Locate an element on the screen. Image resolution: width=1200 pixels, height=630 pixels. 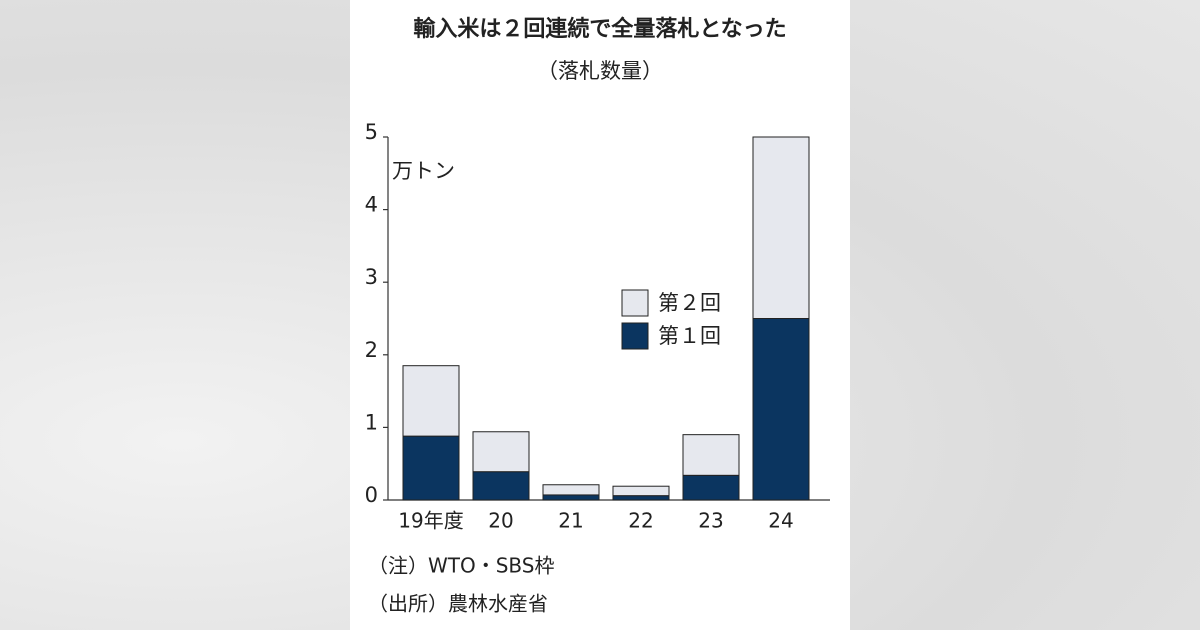
x-tick-label: 21 is located at coordinates (570, 521).